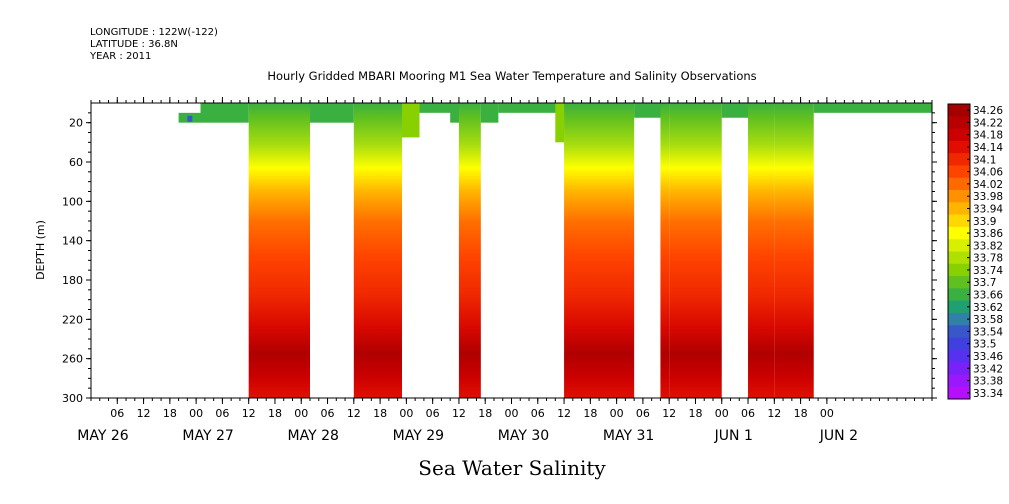 The width and height of the screenshot is (1009, 504). Describe the element at coordinates (40, 250) in the screenshot. I see `y-axis-label: DEPTH (m)` at that location.